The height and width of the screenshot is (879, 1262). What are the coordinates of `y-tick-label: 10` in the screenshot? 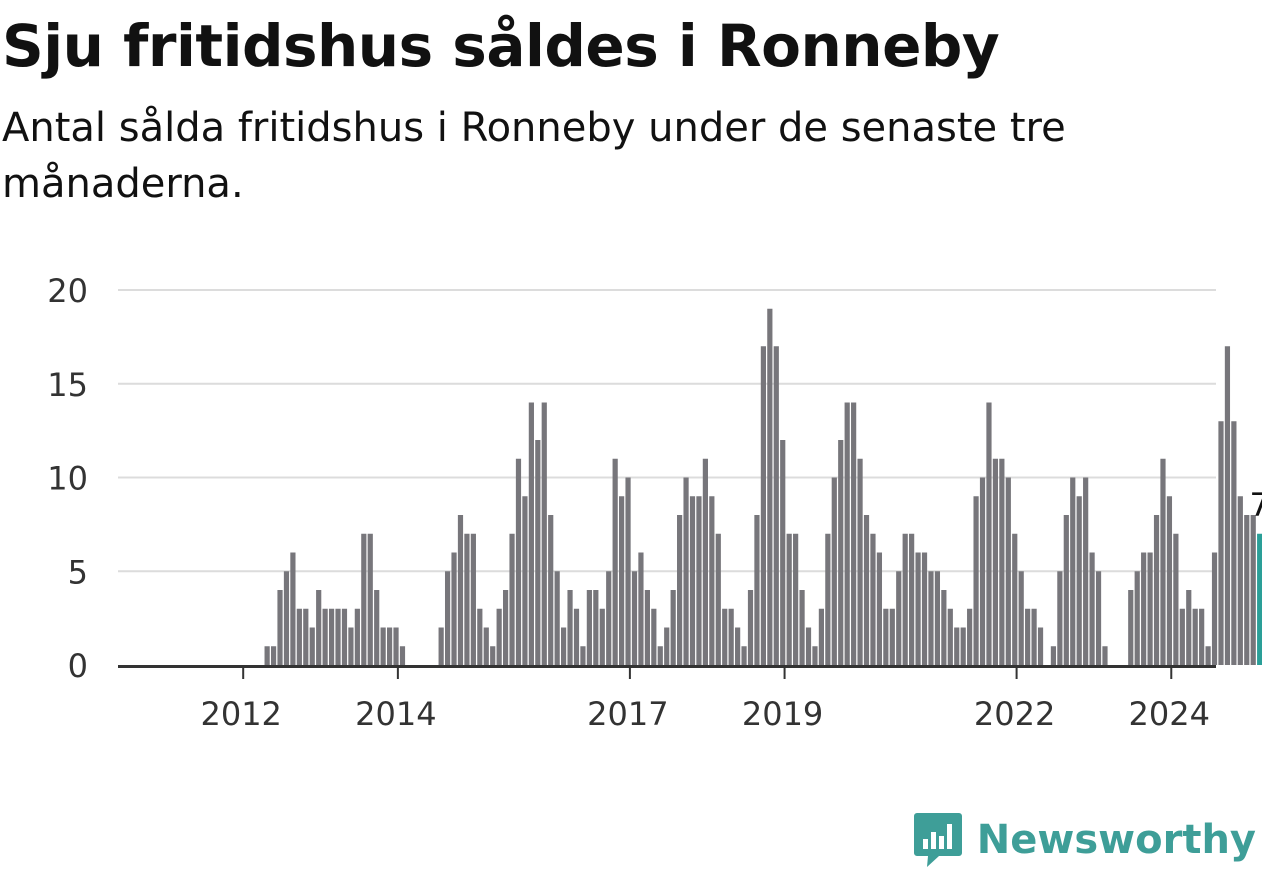 It's located at (67, 479).